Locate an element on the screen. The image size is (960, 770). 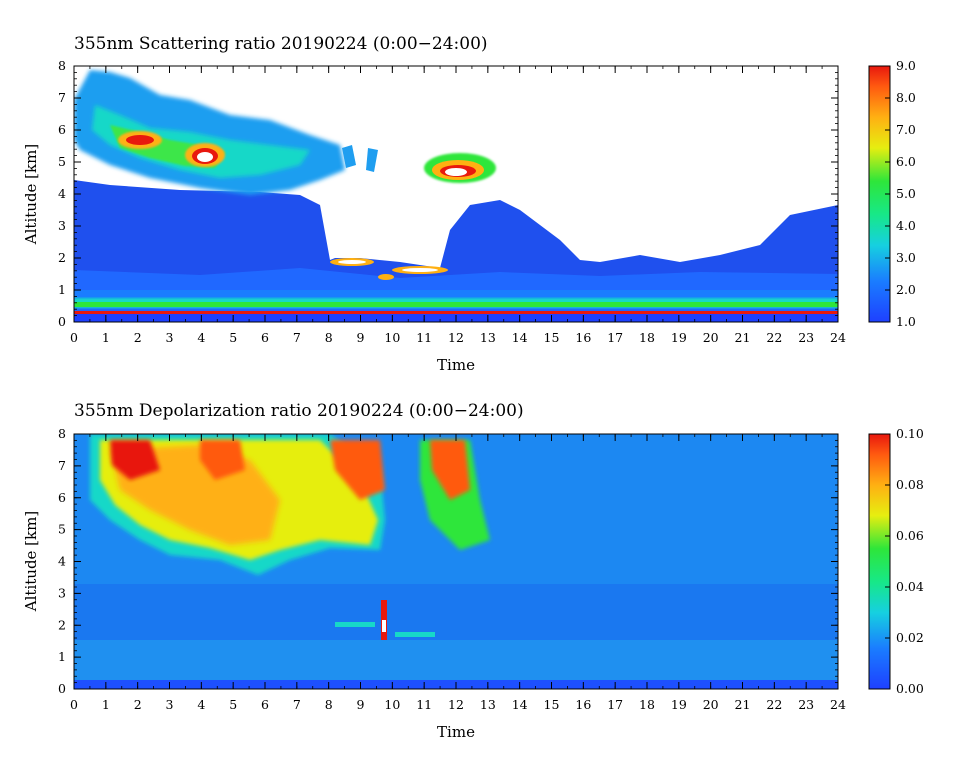
panel2-colorbar-ticks: 0.00 0.02 0.04 0.06 0.08 0.10 is located at coordinates (904, 561).